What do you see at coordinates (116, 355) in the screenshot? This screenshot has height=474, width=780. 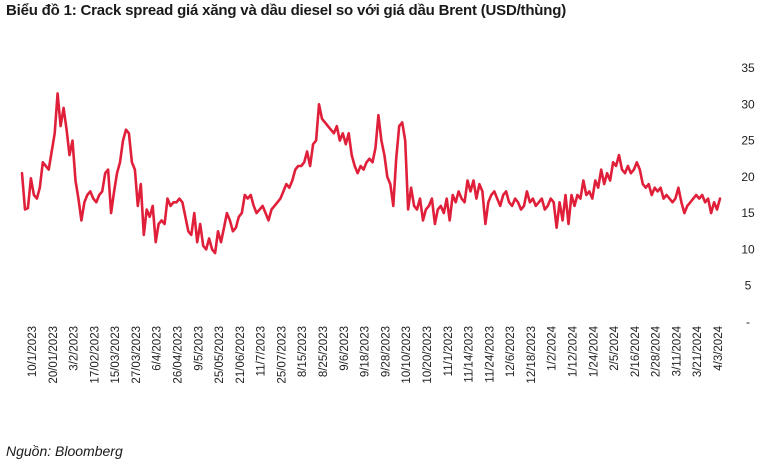 I see `x-tick-label: 15/03/2023` at bounding box center [116, 355].